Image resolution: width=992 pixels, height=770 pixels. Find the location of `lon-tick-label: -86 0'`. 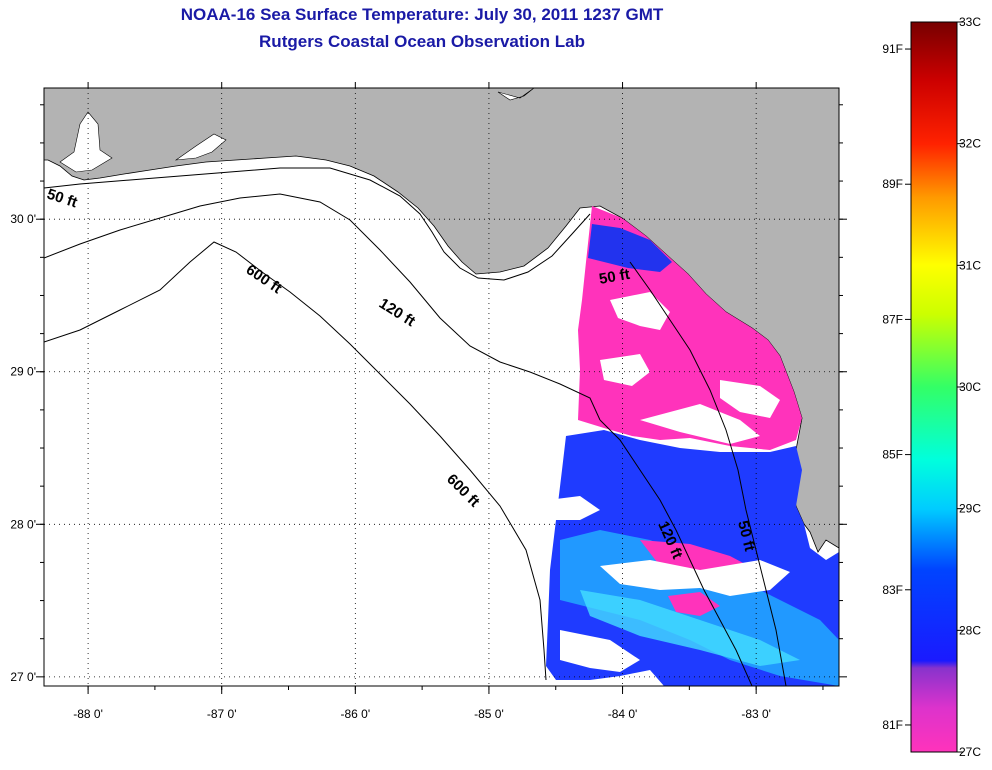

lon-tick-label: -86 0' is located at coordinates (355, 714).